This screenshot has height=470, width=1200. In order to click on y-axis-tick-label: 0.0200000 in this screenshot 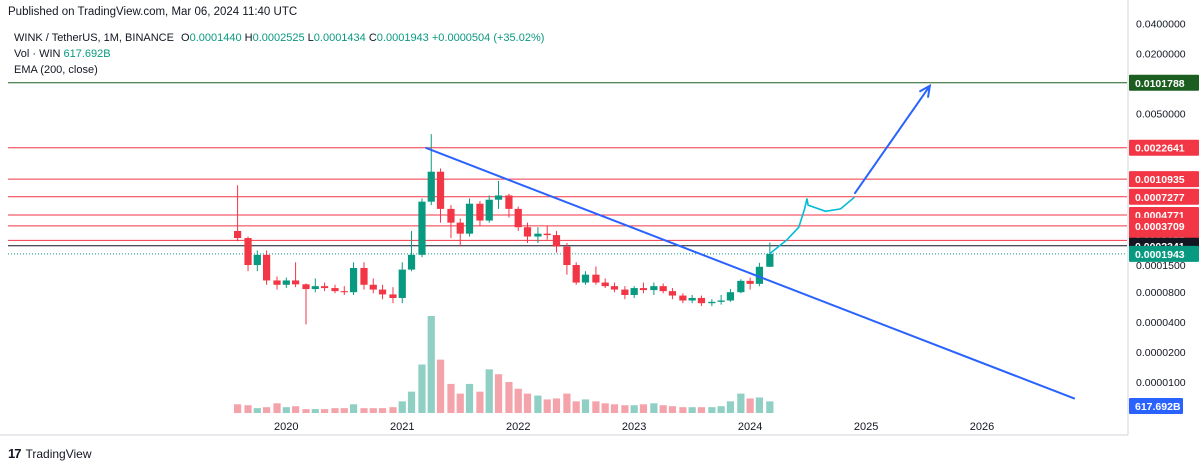, I will do `click(1161, 55)`.